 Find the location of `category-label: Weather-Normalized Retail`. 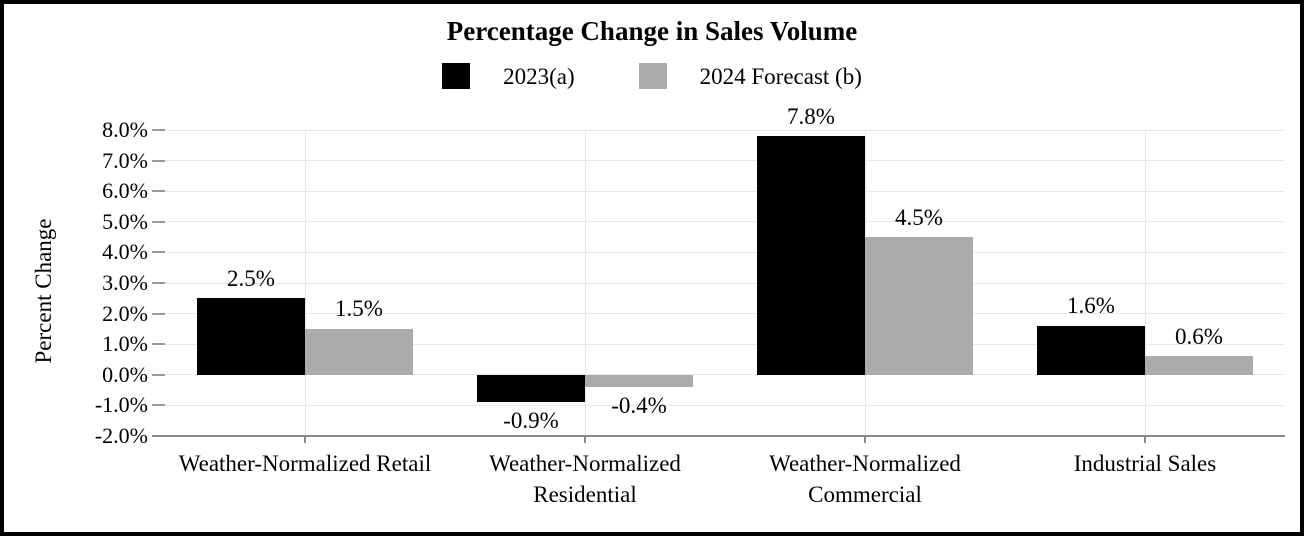

category-label: Weather-Normalized Retail is located at coordinates (305, 463).